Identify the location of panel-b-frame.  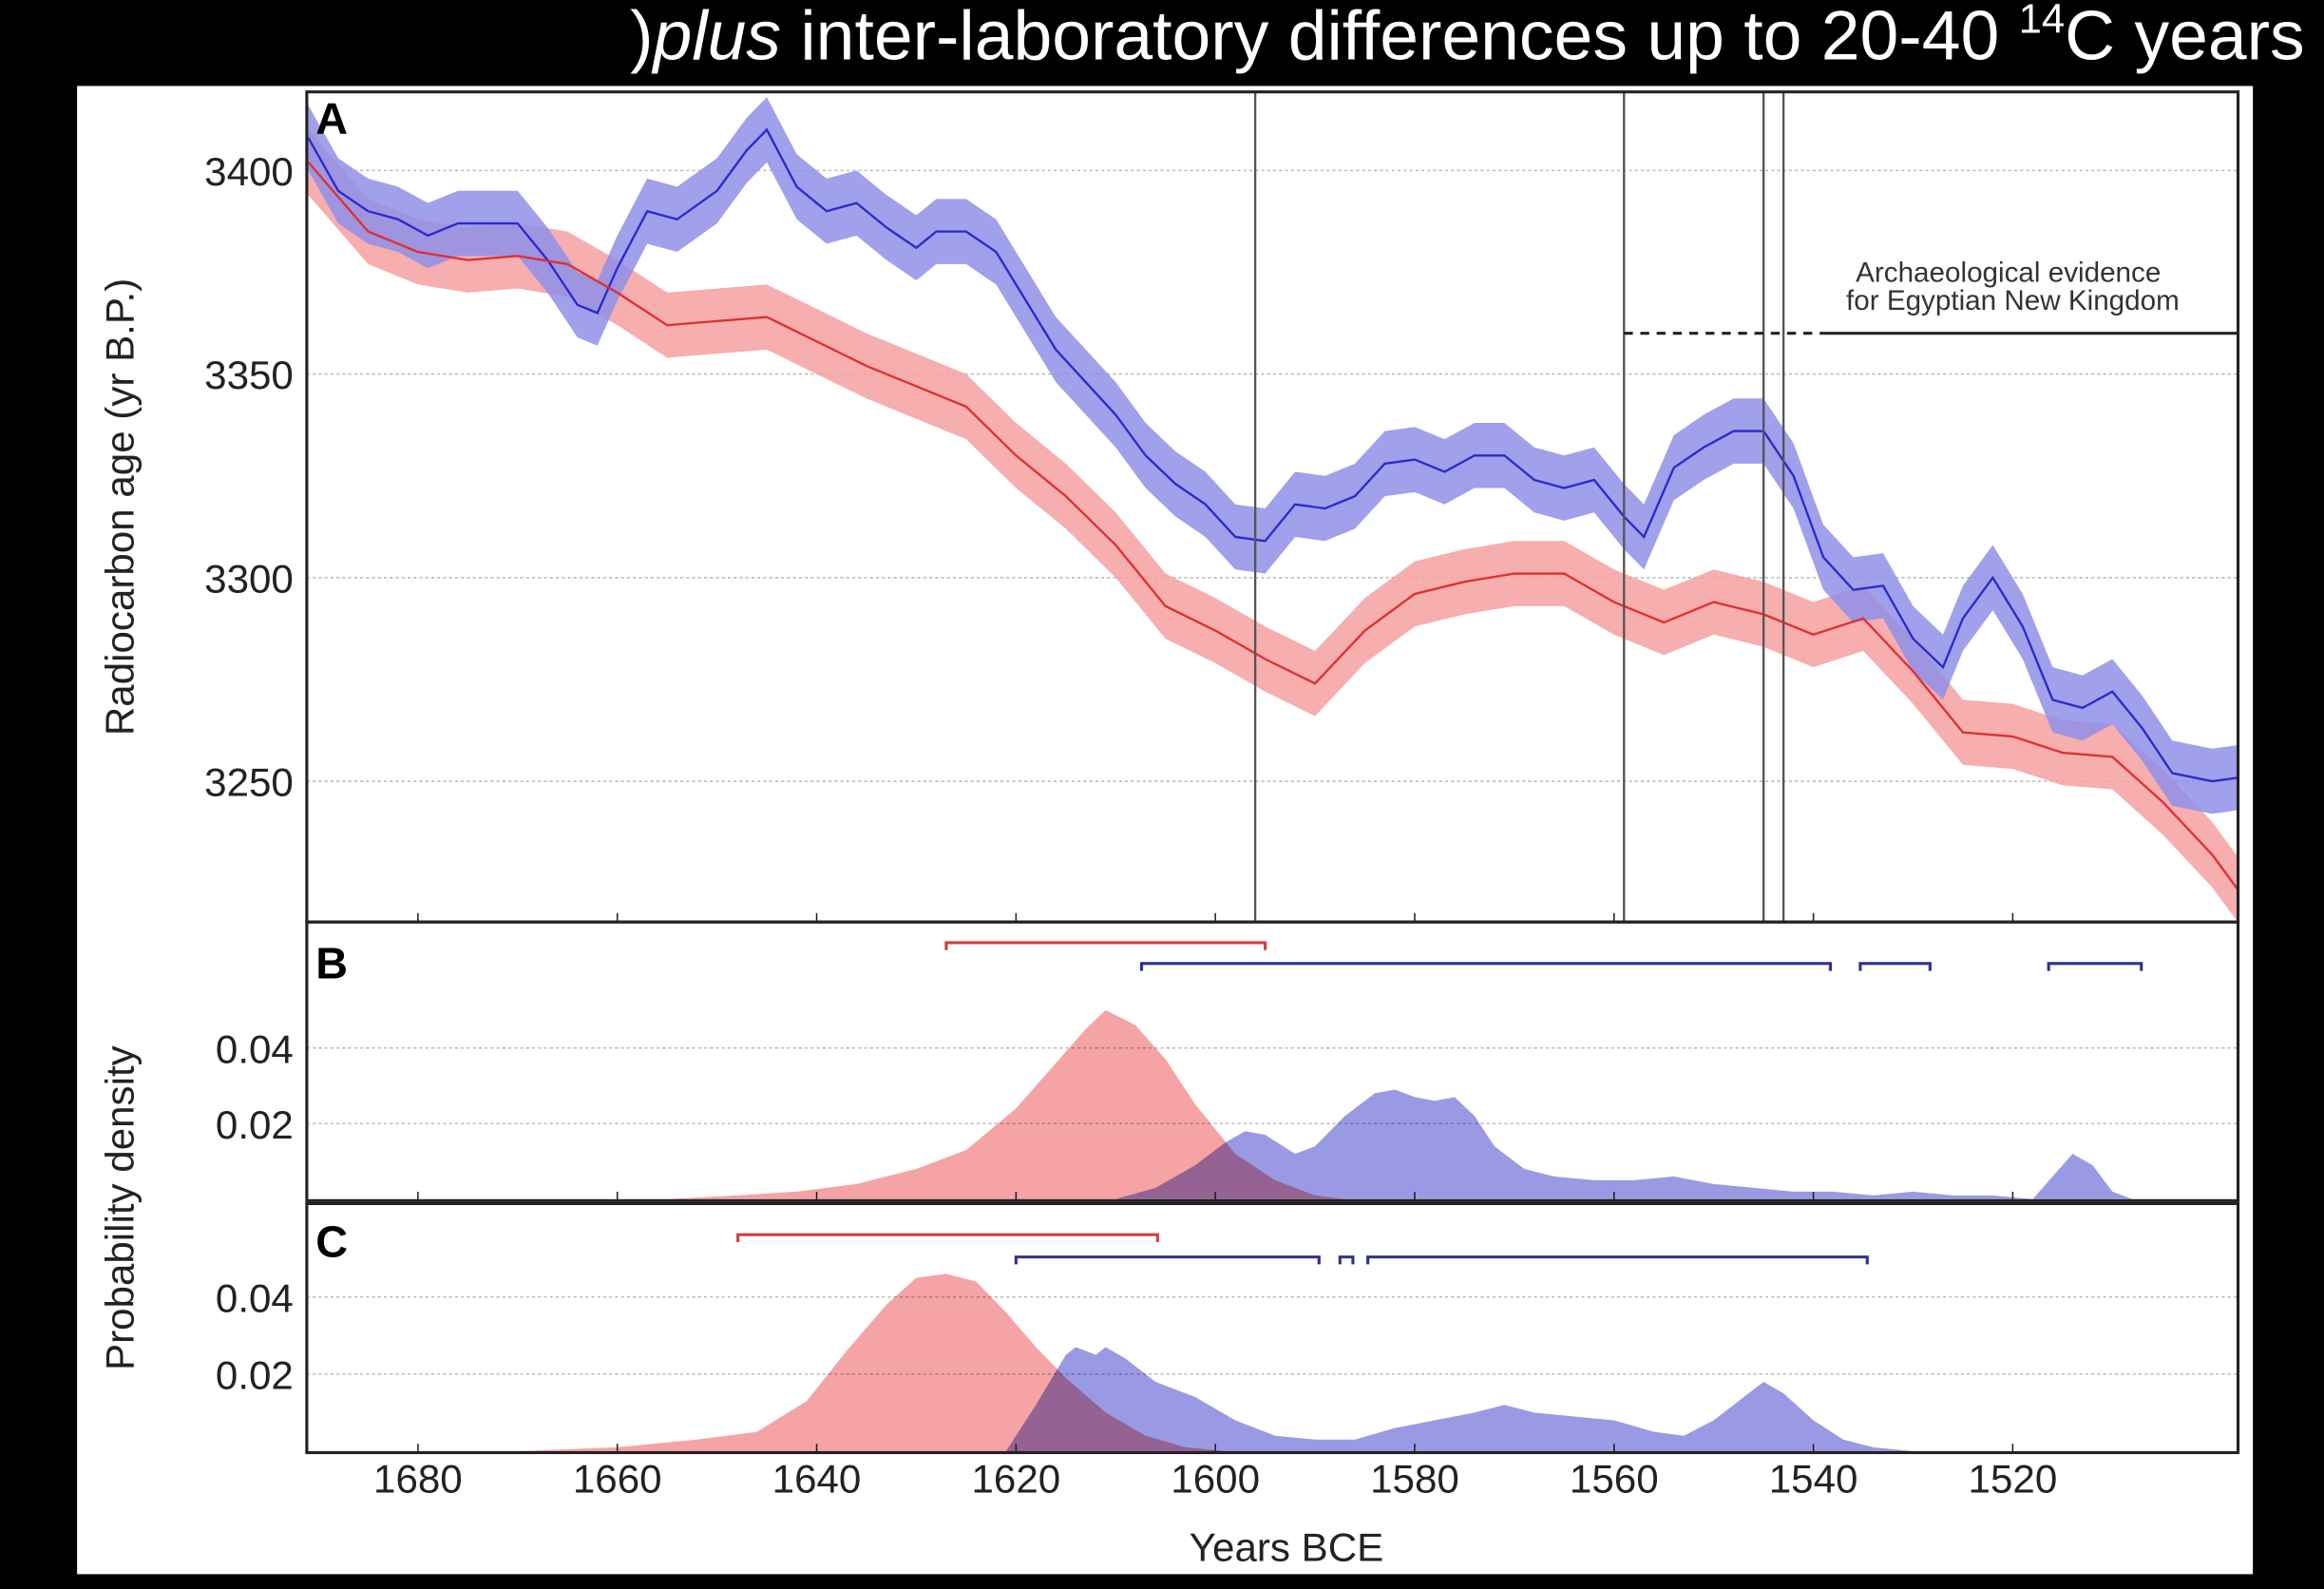
(1272, 1061).